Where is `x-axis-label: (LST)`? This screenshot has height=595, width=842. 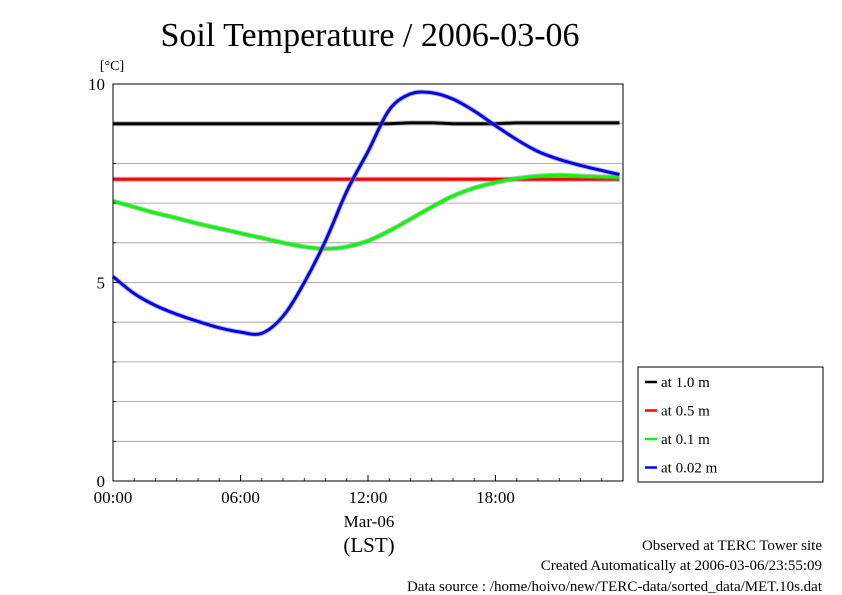
x-axis-label: (LST) is located at coordinates (368, 545).